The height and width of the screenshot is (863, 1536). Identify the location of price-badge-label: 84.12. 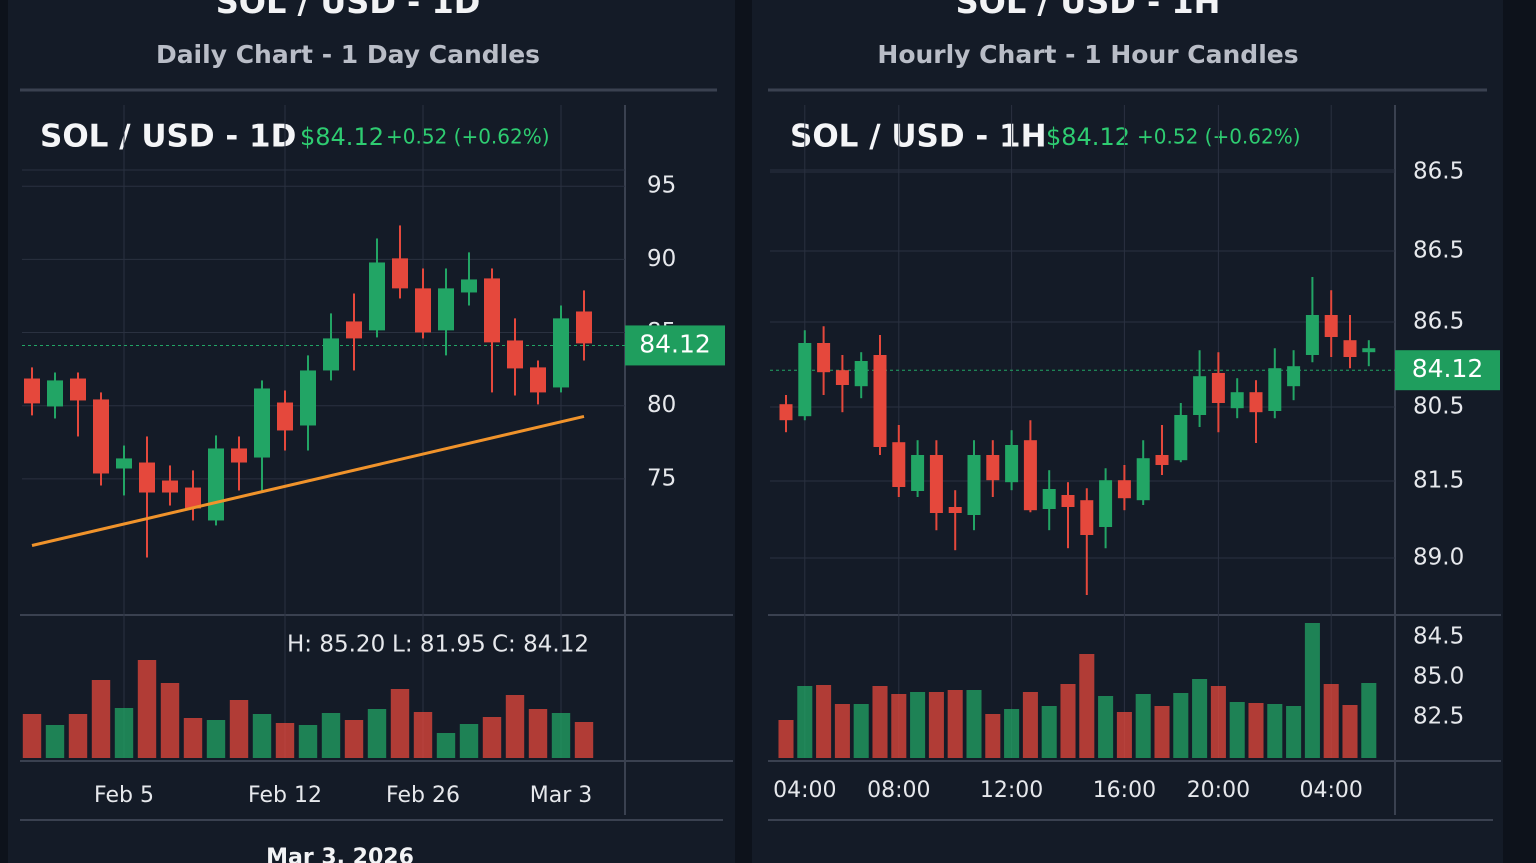
(1448, 368).